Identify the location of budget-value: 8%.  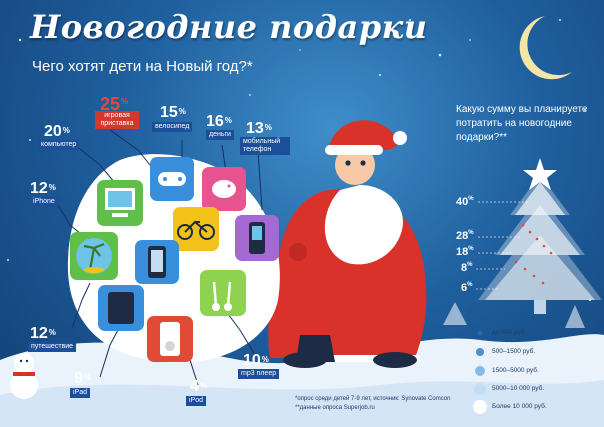
(467, 268).